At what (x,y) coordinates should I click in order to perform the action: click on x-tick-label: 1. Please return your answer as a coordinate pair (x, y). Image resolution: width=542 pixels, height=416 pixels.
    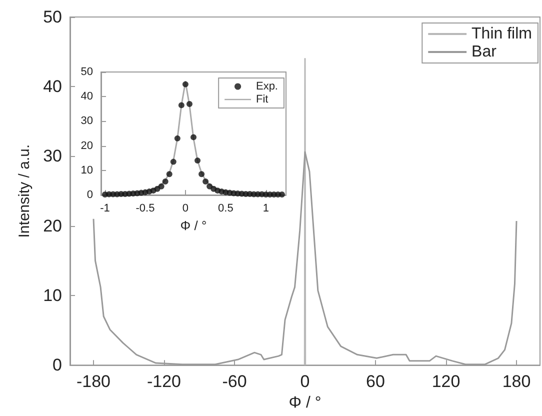
    Looking at the image, I should click on (265, 208).